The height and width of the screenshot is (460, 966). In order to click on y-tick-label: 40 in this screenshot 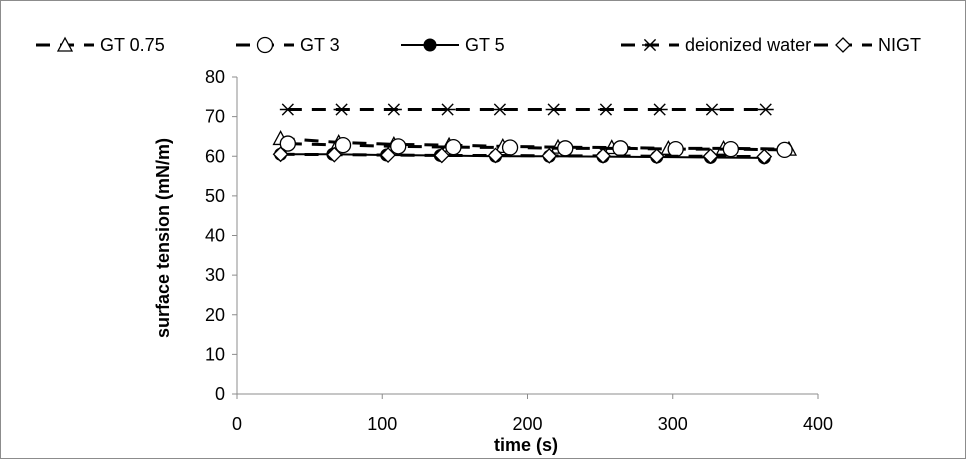, I will do `click(215, 236)`.